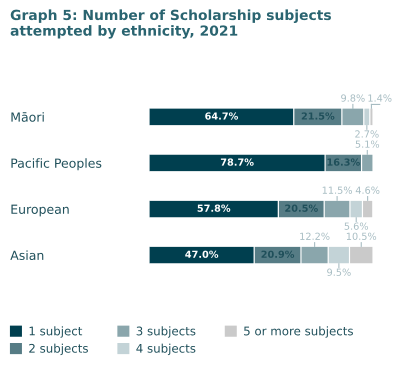 Image resolution: width=403 pixels, height=377 pixels. I want to click on data-label: 1.4%, so click(380, 98).